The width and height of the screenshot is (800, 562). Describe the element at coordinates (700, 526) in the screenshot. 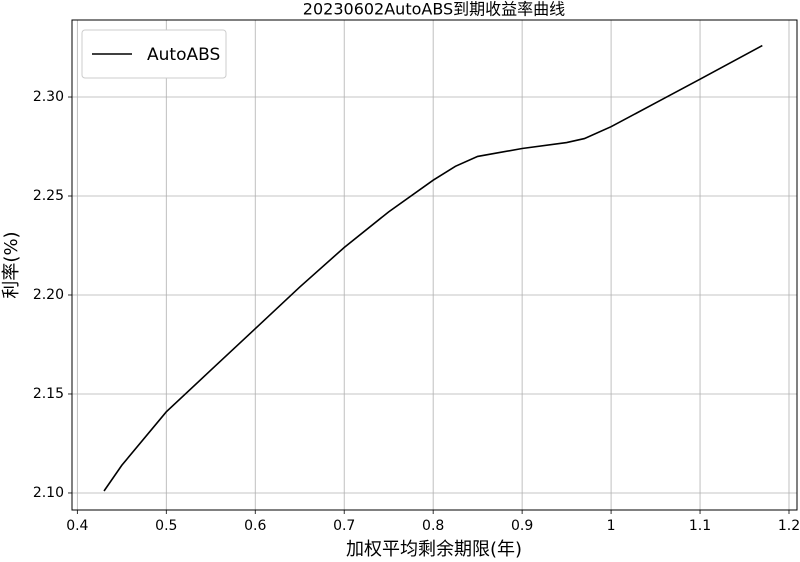

I see `x-tick-label: 1.1` at that location.